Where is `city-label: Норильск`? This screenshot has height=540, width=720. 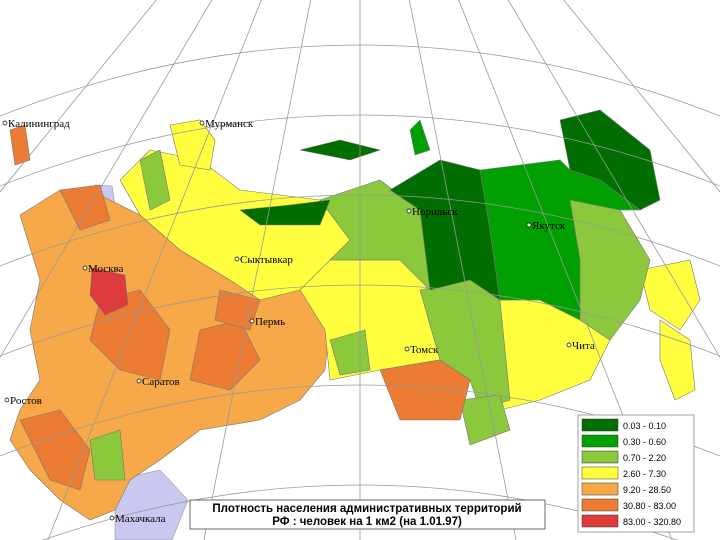
city-label: Норильск is located at coordinates (435, 212).